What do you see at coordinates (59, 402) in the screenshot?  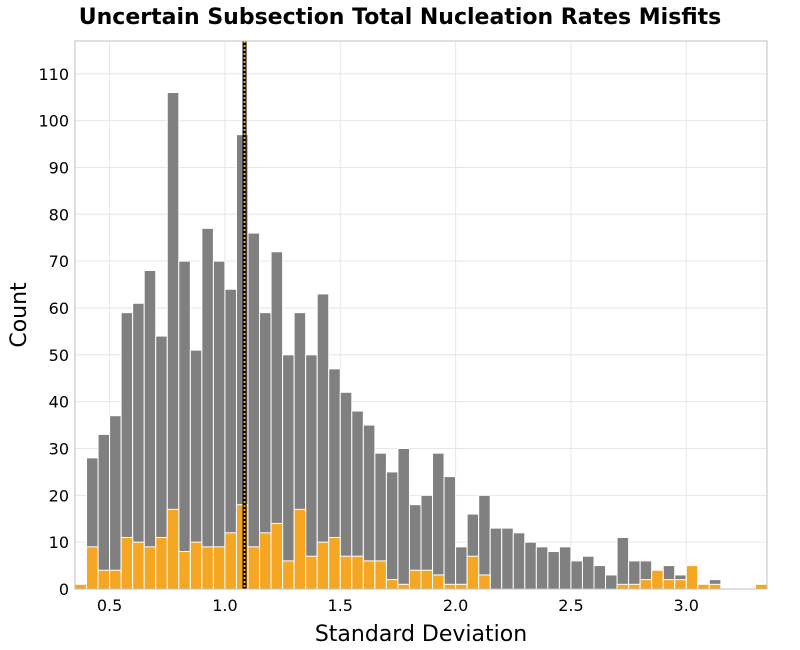 I see `y-tick-label: 40` at bounding box center [59, 402].